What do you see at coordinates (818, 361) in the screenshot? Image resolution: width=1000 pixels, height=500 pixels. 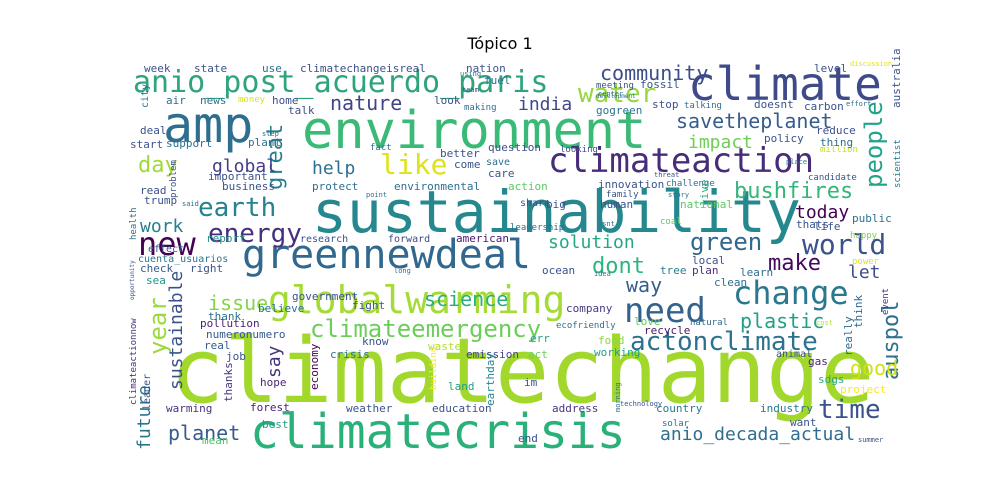 I see `word-gas: gas` at bounding box center [818, 361].